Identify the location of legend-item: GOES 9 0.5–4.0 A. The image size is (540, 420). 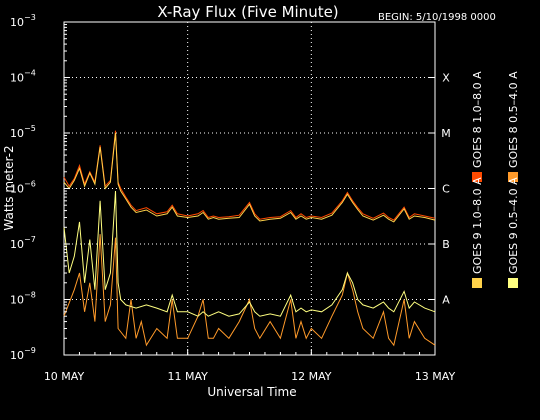
(513, 232).